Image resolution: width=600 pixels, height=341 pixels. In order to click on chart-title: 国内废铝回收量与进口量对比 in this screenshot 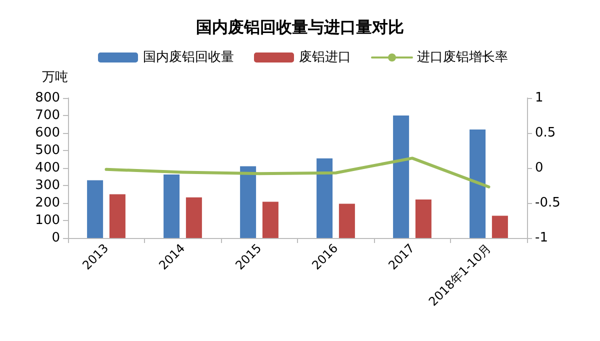, I will do `click(300, 27)`.